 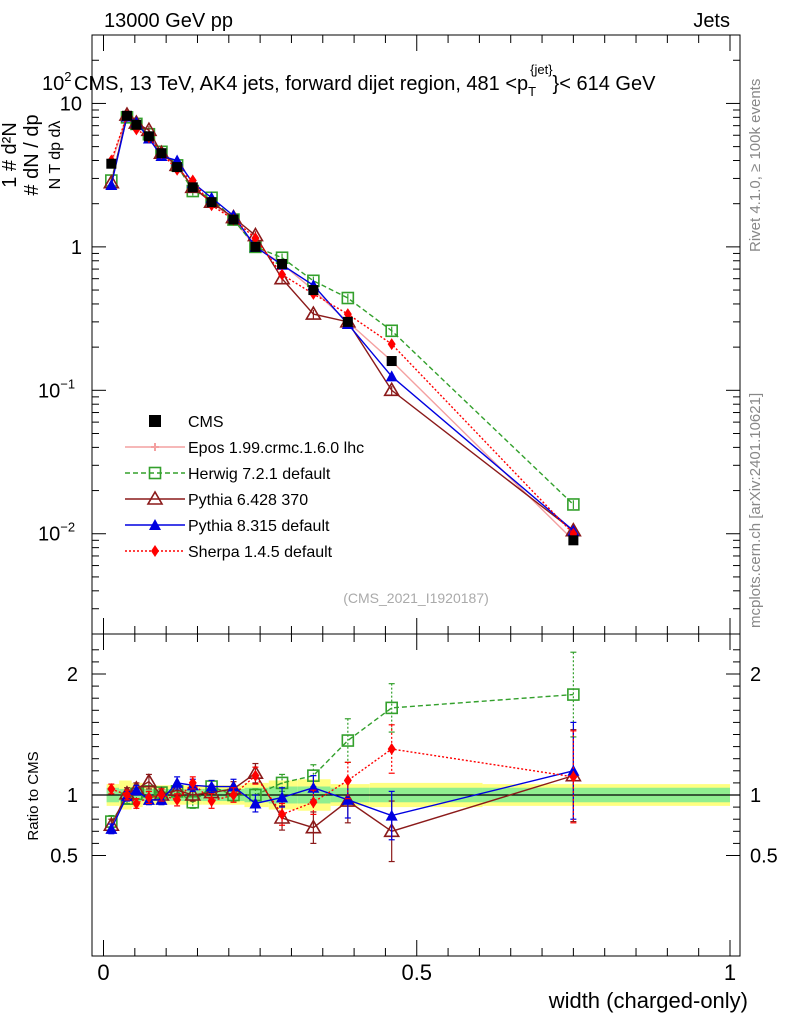 I want to click on ratio-y-tick-label: 1, so click(x=72, y=796).